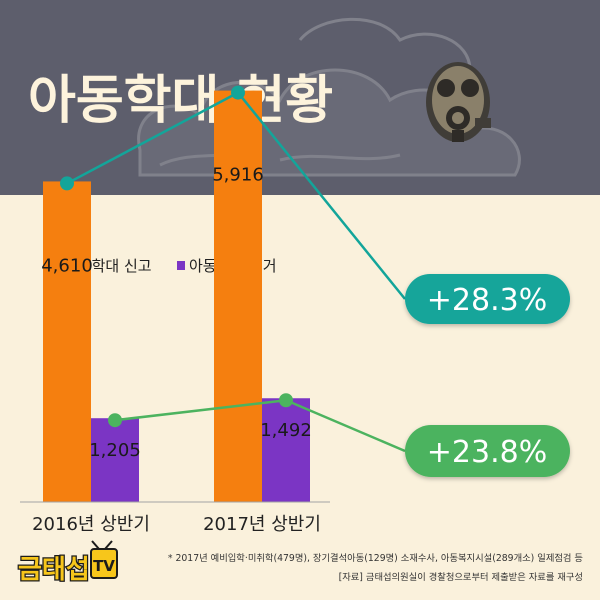  What do you see at coordinates (286, 430) in the screenshot?
I see `bar-label-arrest-1: 1,492` at bounding box center [286, 430].